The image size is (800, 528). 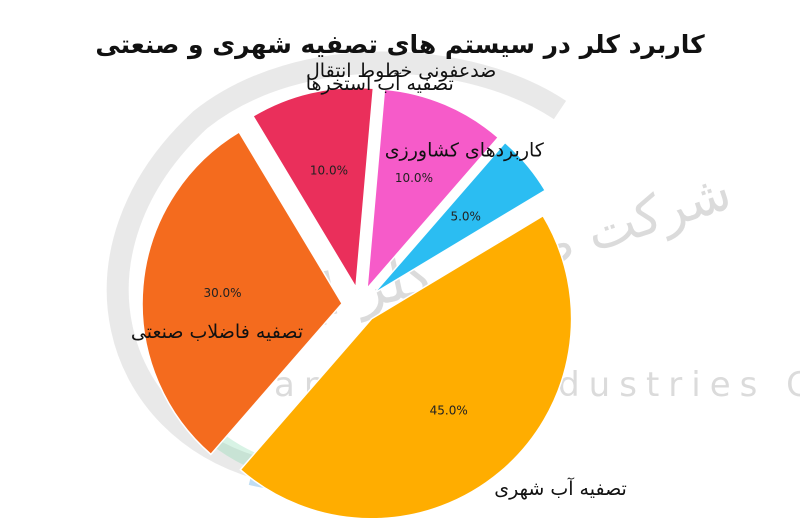 I want to click on pie-percent-label-3: 45.0%, so click(x=449, y=411).